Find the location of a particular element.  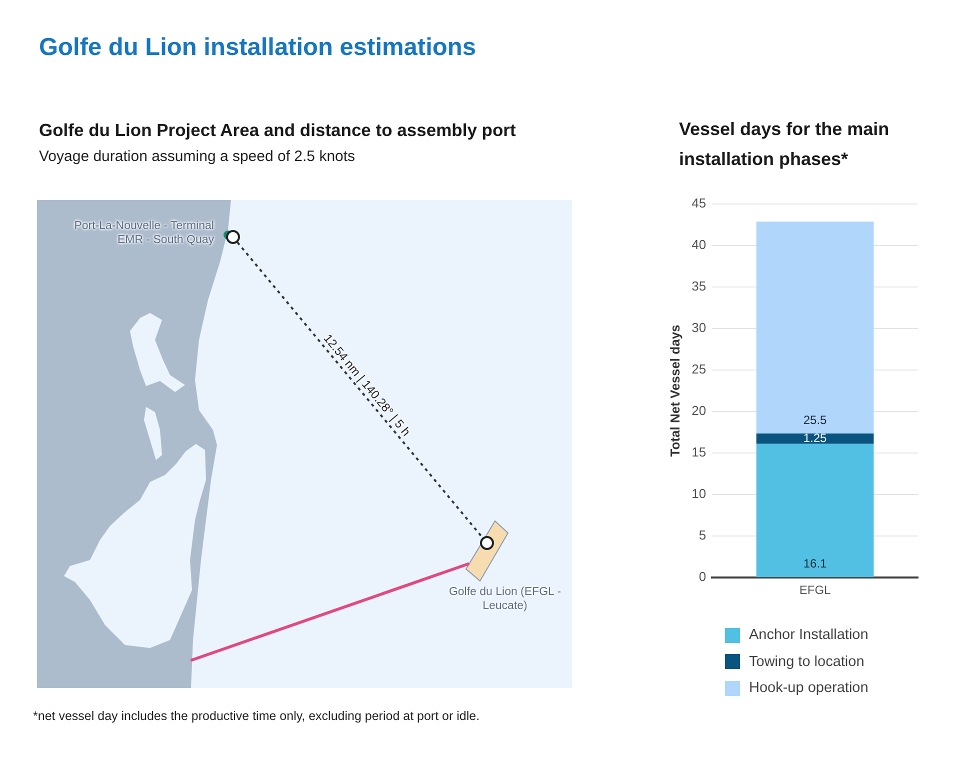

legend-label: Anchor Installation is located at coordinates (808, 635).